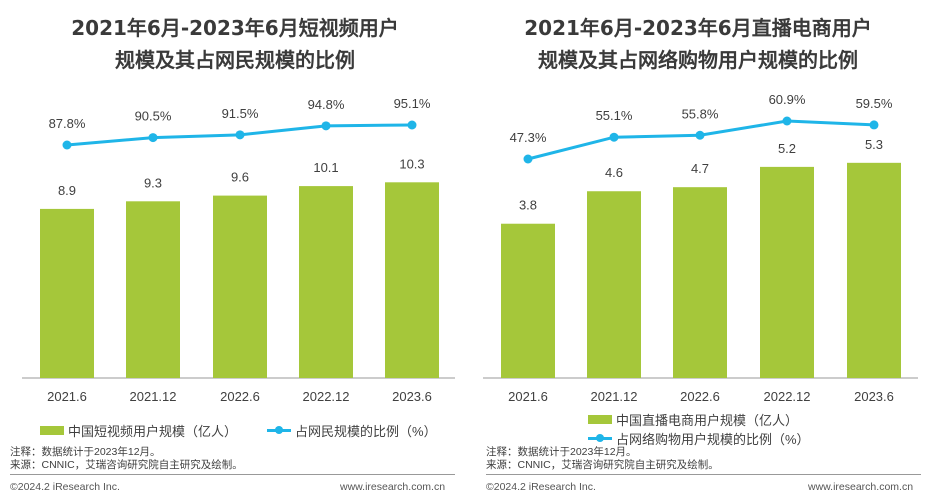  Describe the element at coordinates (698, 44) in the screenshot. I see `chart-title-right: 2021年6月-2023年6月直播电商用户 规模及其占网络购物用户规模的比例` at that location.